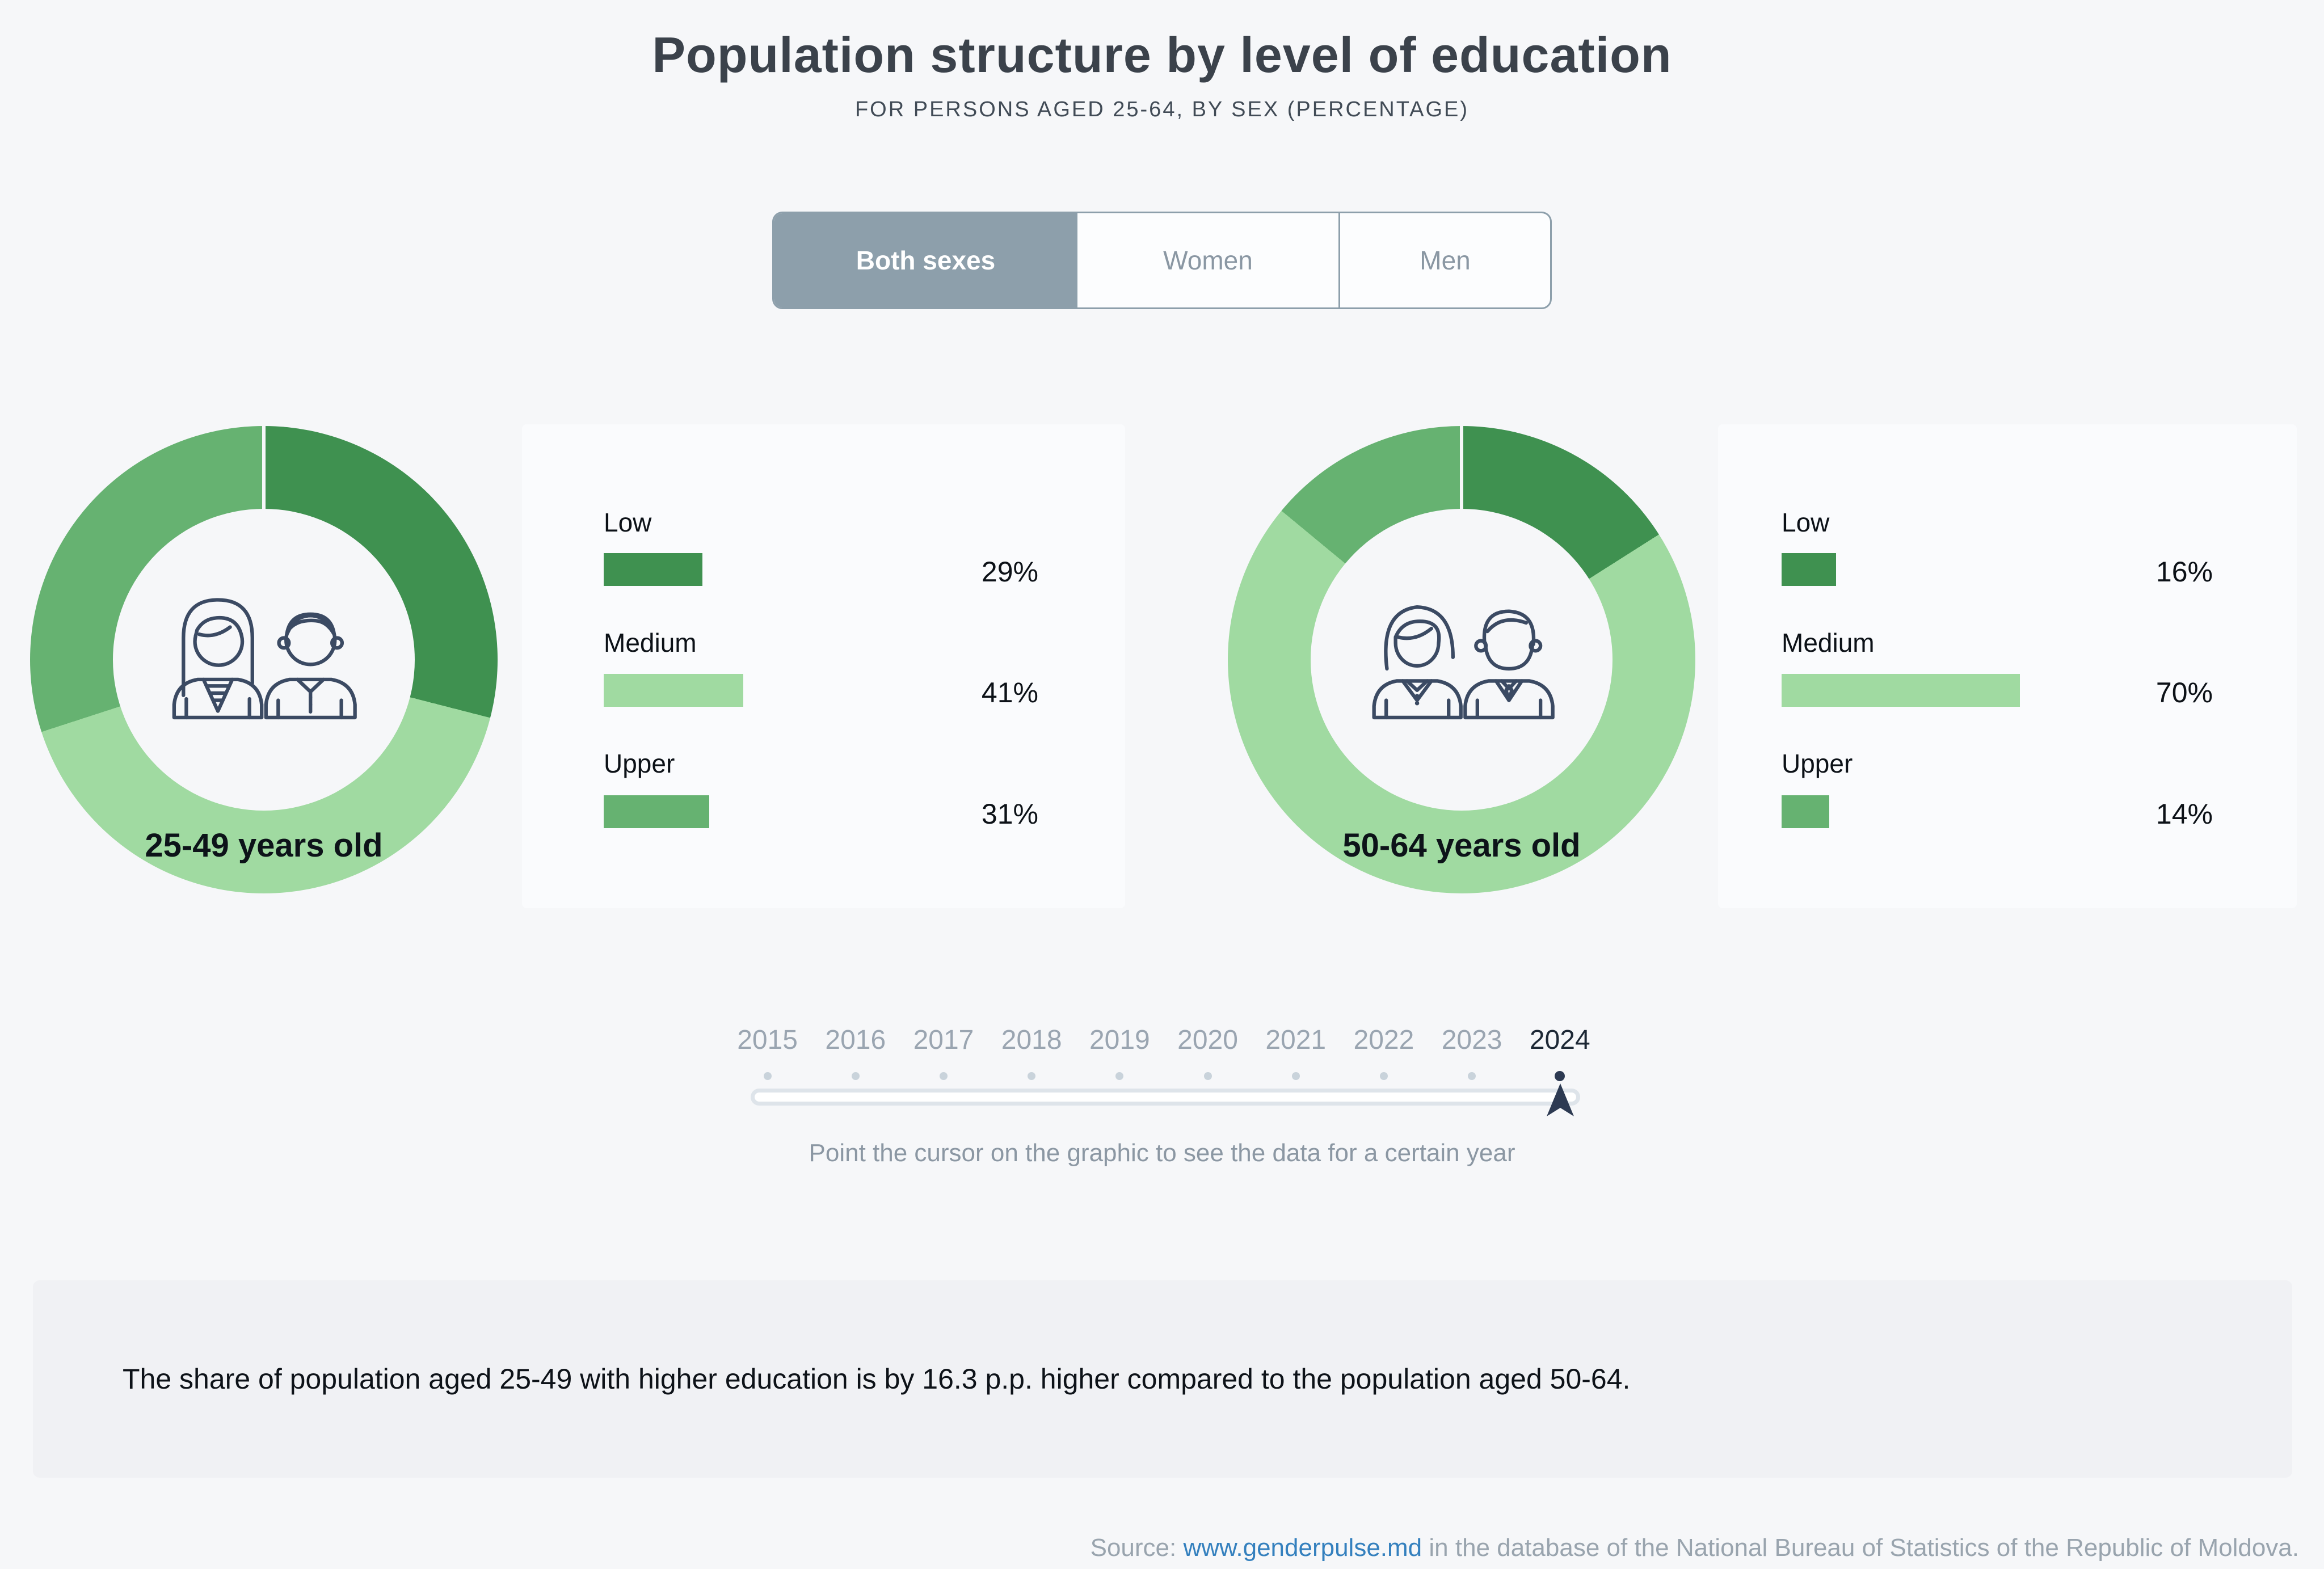 This screenshot has width=2324, height=1569. I want to click on year-2021: 2021, so click(1296, 1040).